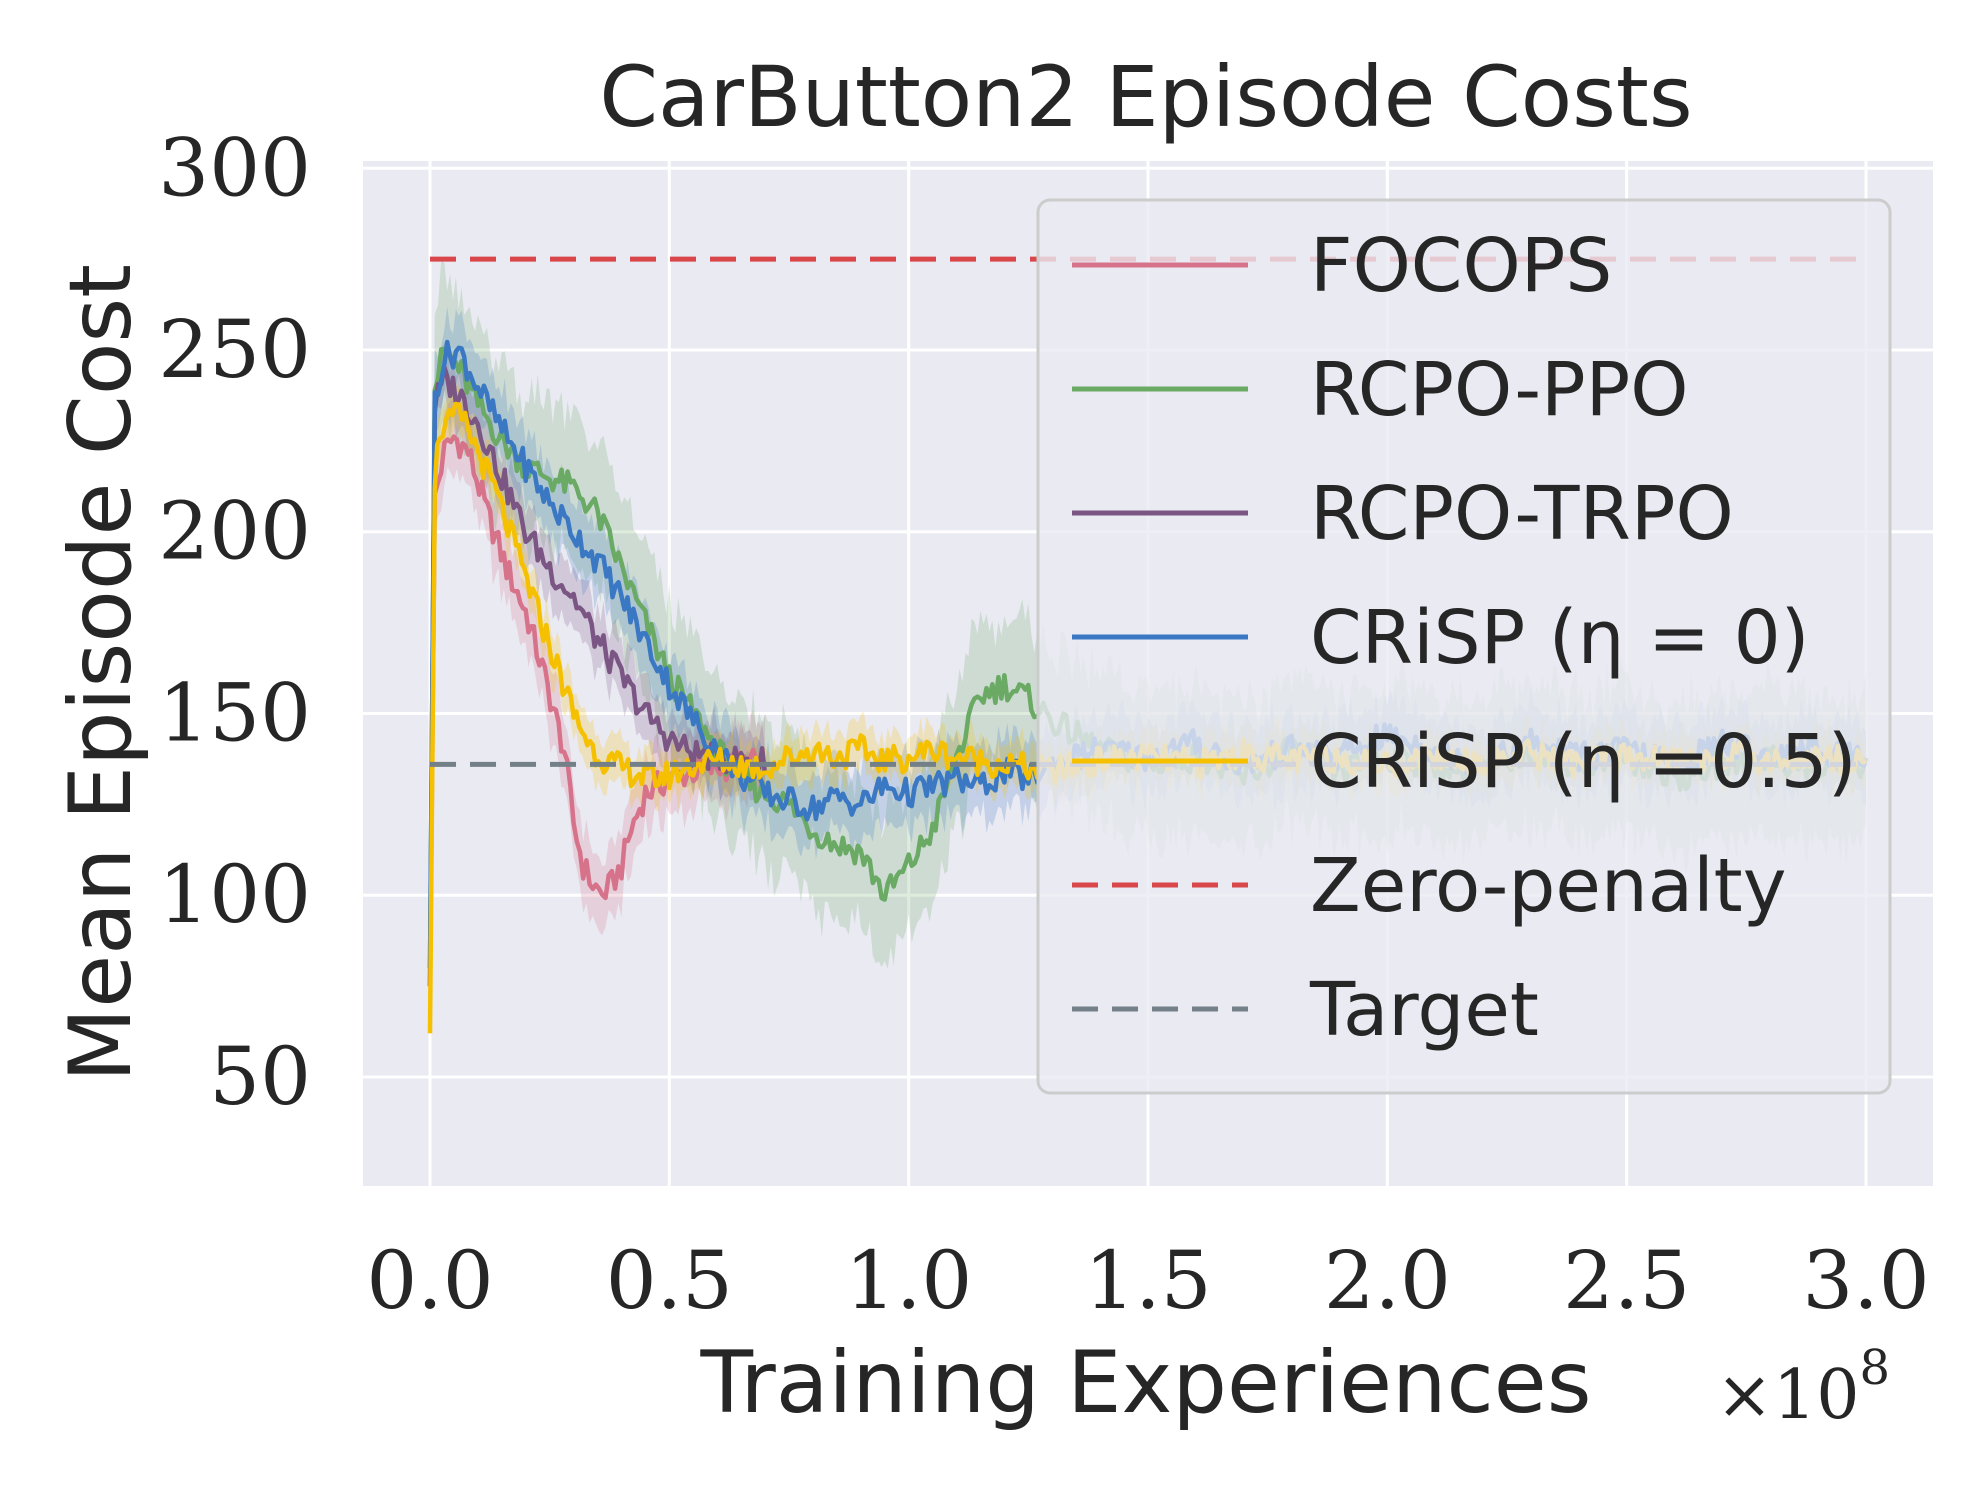 Image resolution: width=1984 pixels, height=1488 pixels. Describe the element at coordinates (234, 349) in the screenshot. I see `y-tick-label: 250` at that location.